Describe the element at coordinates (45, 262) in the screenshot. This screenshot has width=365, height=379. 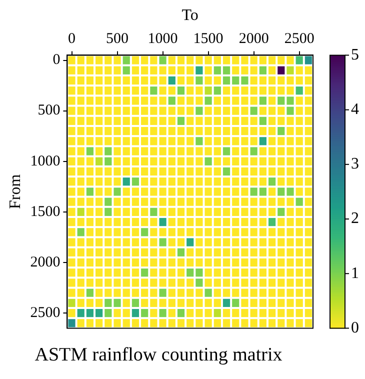
I see `y-tick-label: 2000` at that location.